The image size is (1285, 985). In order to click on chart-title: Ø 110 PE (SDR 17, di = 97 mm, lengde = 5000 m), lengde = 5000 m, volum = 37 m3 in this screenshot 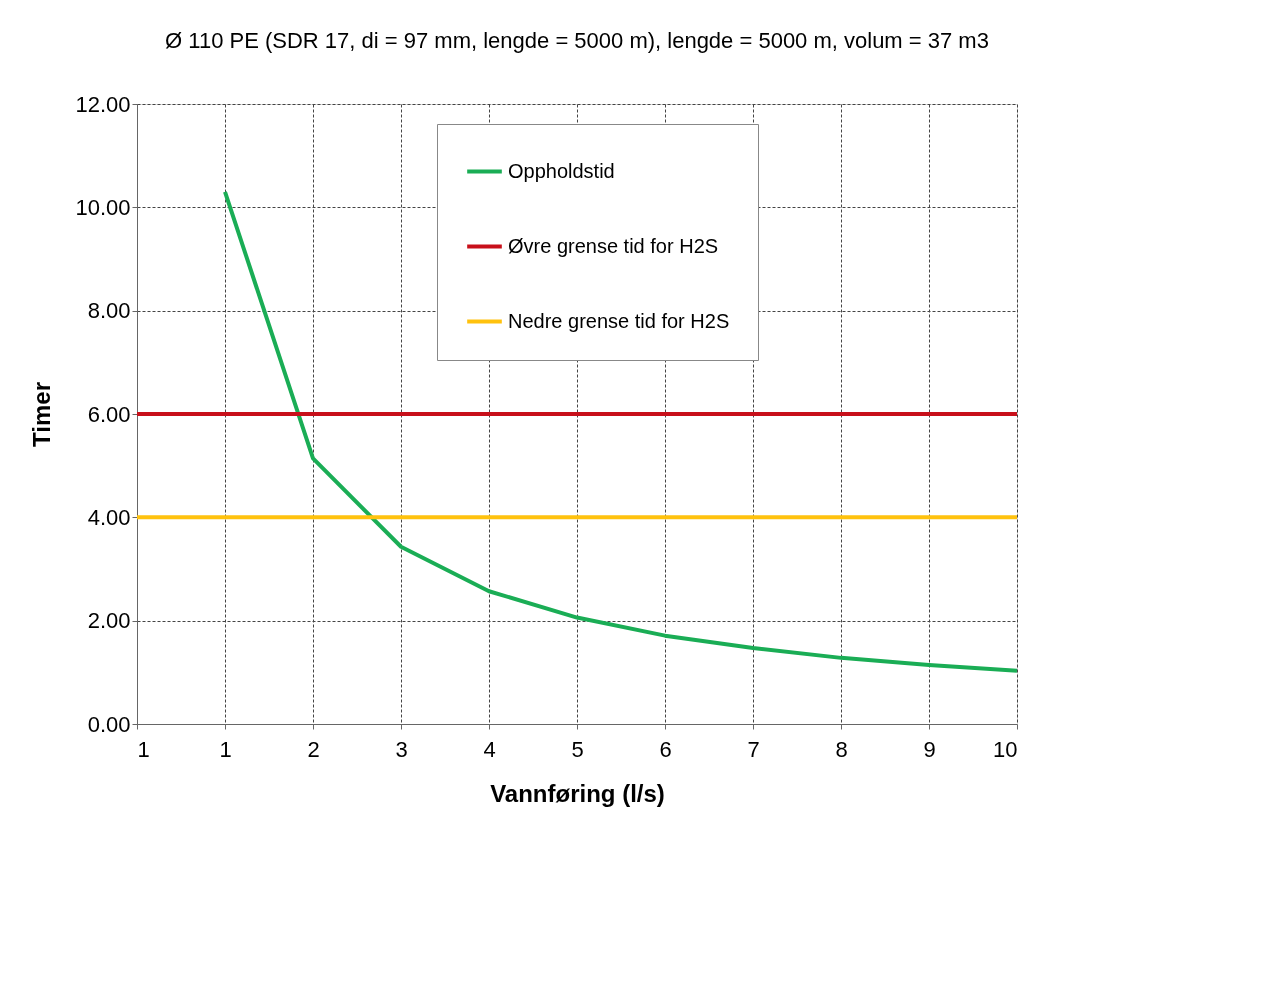, I will do `click(577, 40)`.